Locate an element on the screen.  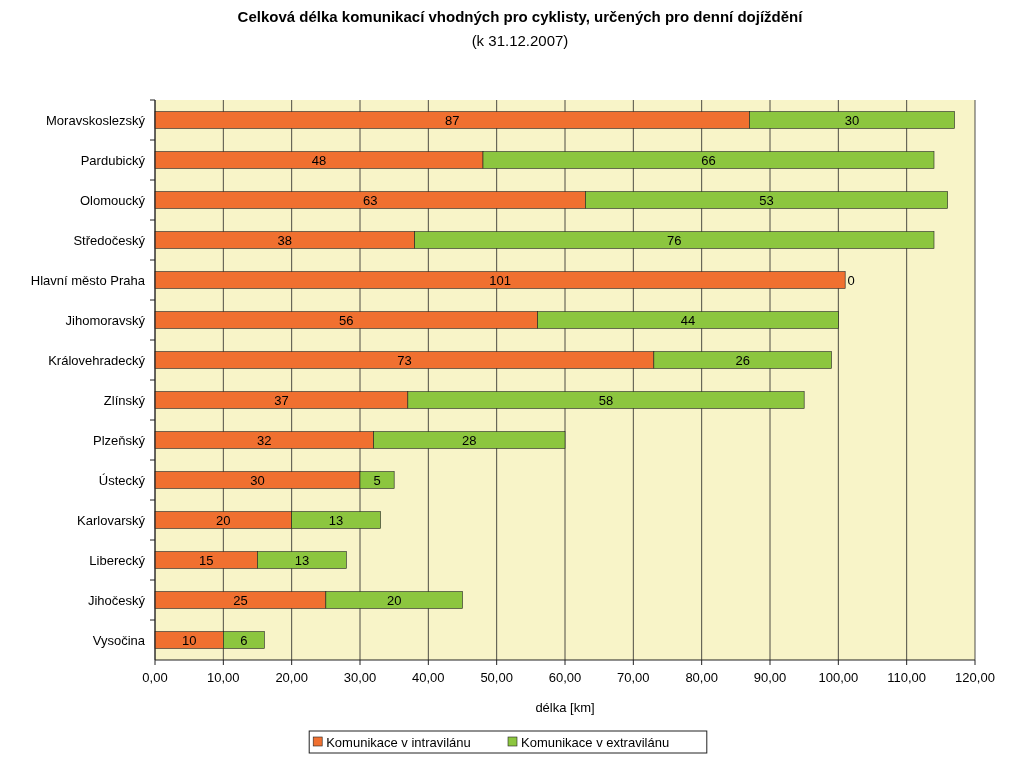
data-label: 26 is located at coordinates (742, 360).